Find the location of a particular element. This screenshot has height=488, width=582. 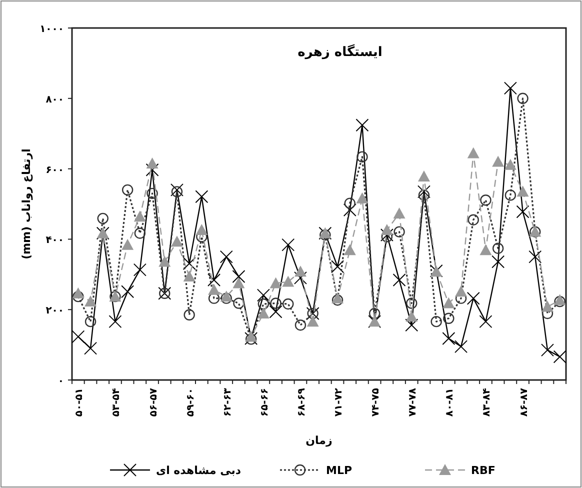

x-tick-label: ۷۷-۷۸ is located at coordinates (413, 402).